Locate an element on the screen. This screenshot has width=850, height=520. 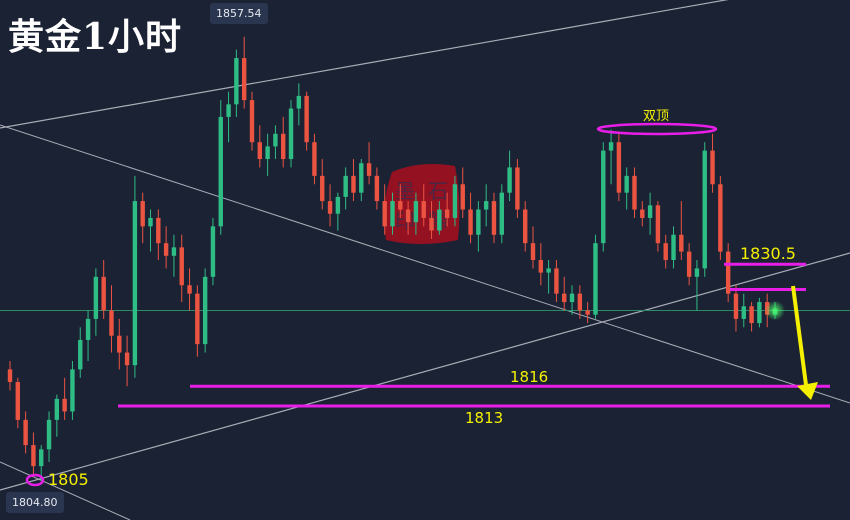
chart-title: 黄金1小时 is located at coordinates (95, 37).